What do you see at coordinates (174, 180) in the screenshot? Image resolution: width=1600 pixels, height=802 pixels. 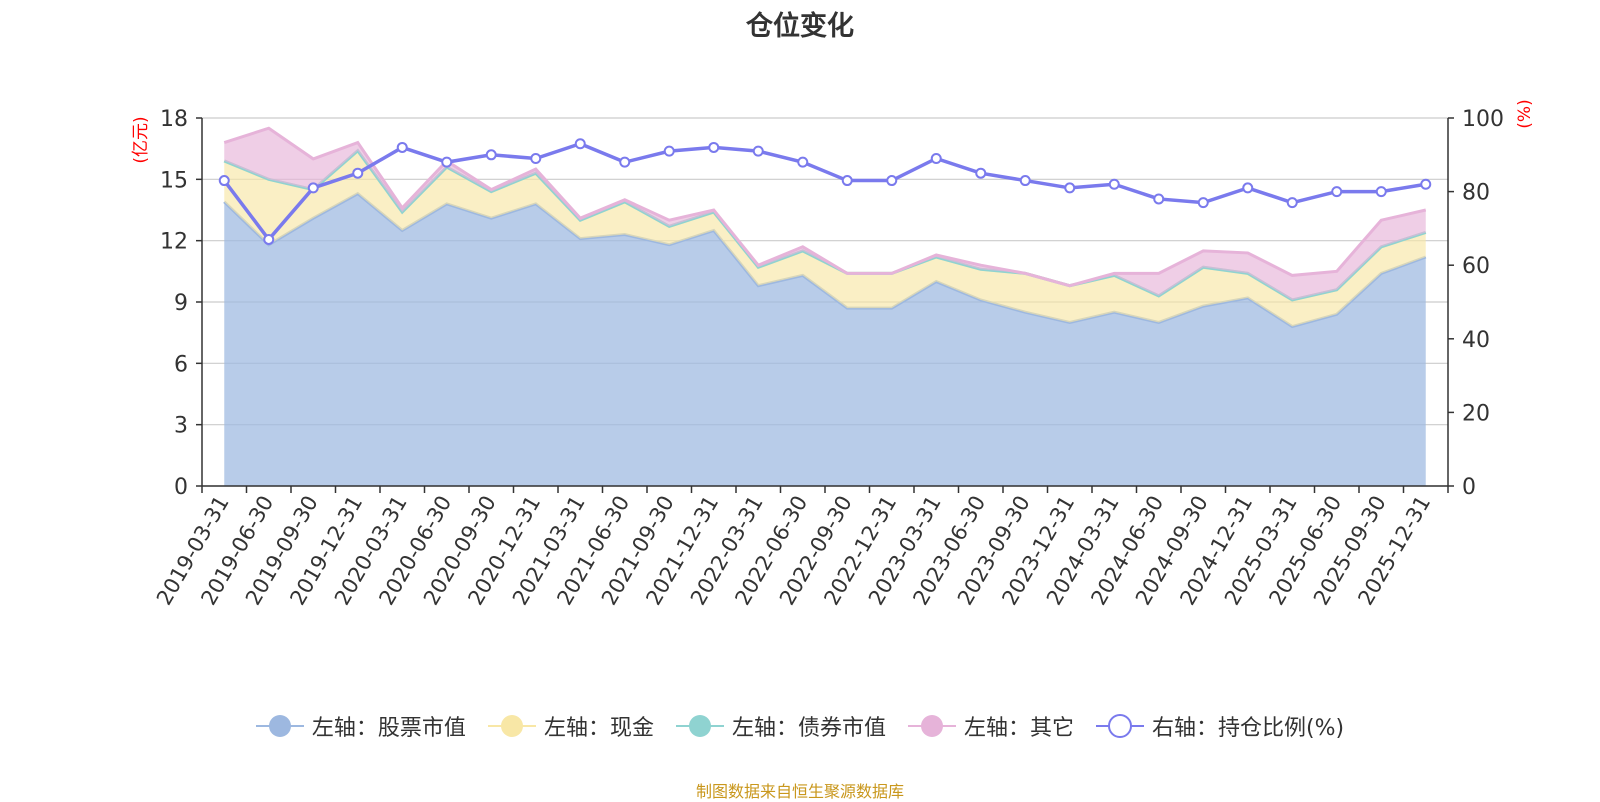 I see `left-axis-tick-label: 15` at bounding box center [174, 180].